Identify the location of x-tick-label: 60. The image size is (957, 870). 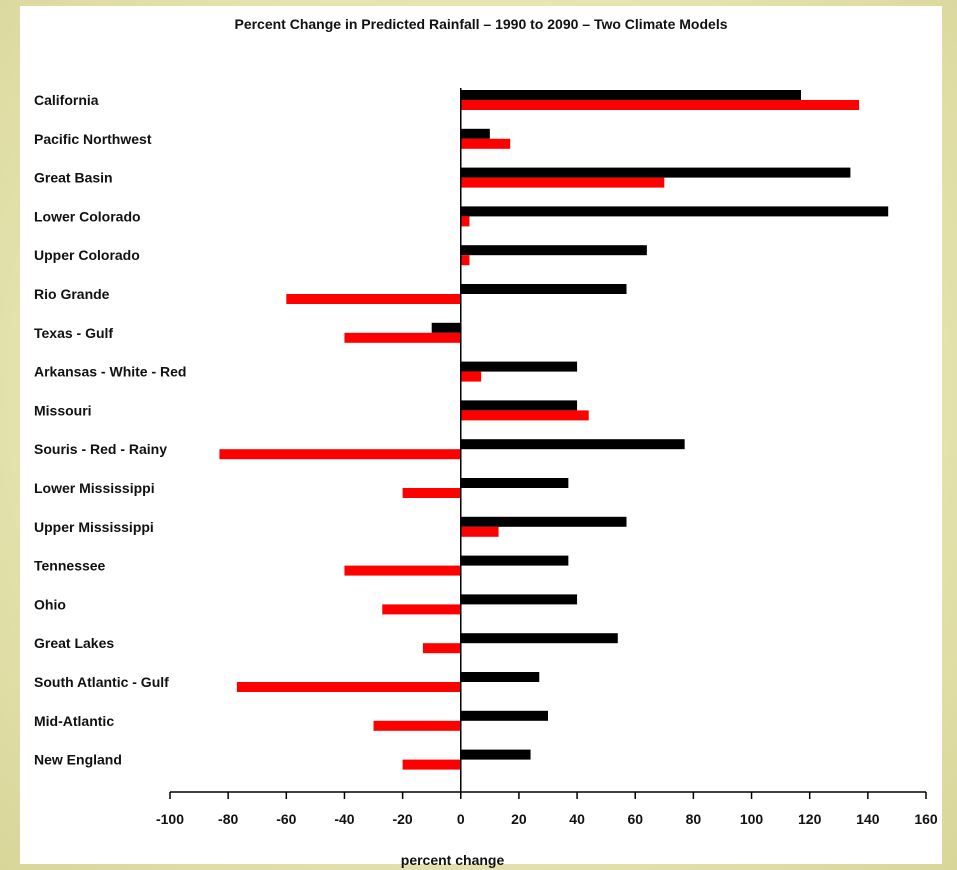
(635, 819).